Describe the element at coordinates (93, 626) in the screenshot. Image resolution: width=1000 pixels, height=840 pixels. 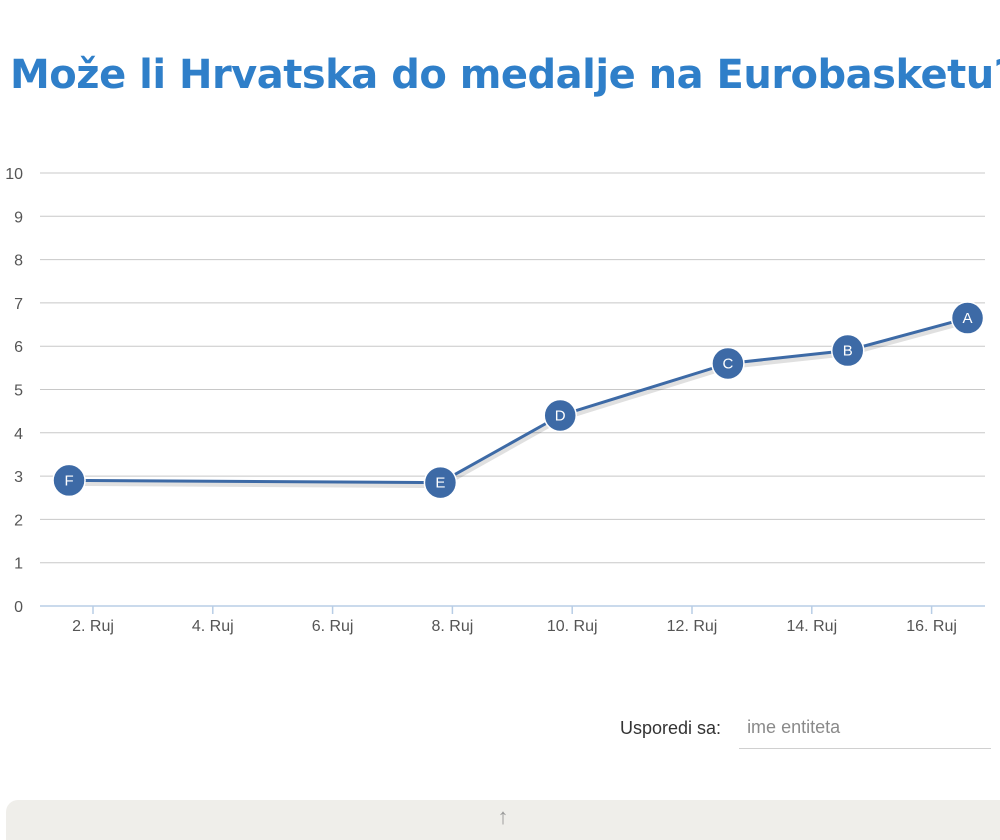
I see `x-tick-label: 2. Ruj` at that location.